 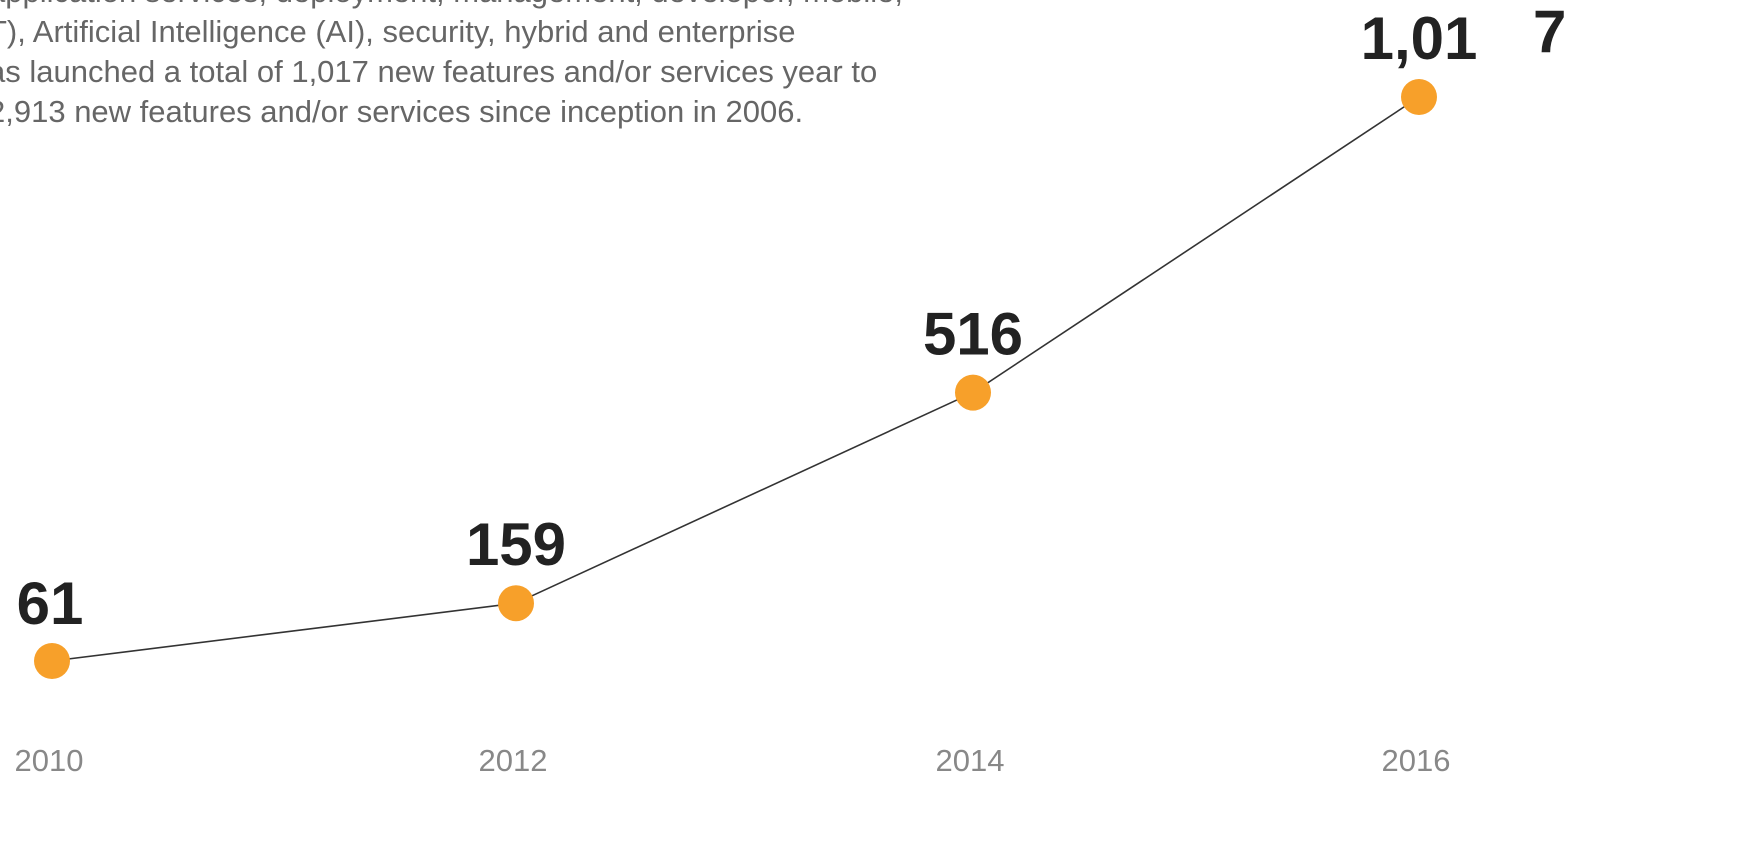 What do you see at coordinates (516, 603) in the screenshot?
I see `data-point-2012` at bounding box center [516, 603].